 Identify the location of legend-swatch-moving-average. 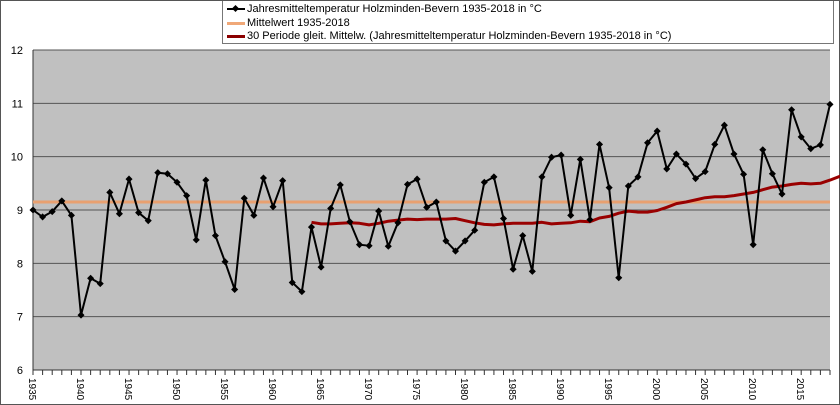
(236, 36).